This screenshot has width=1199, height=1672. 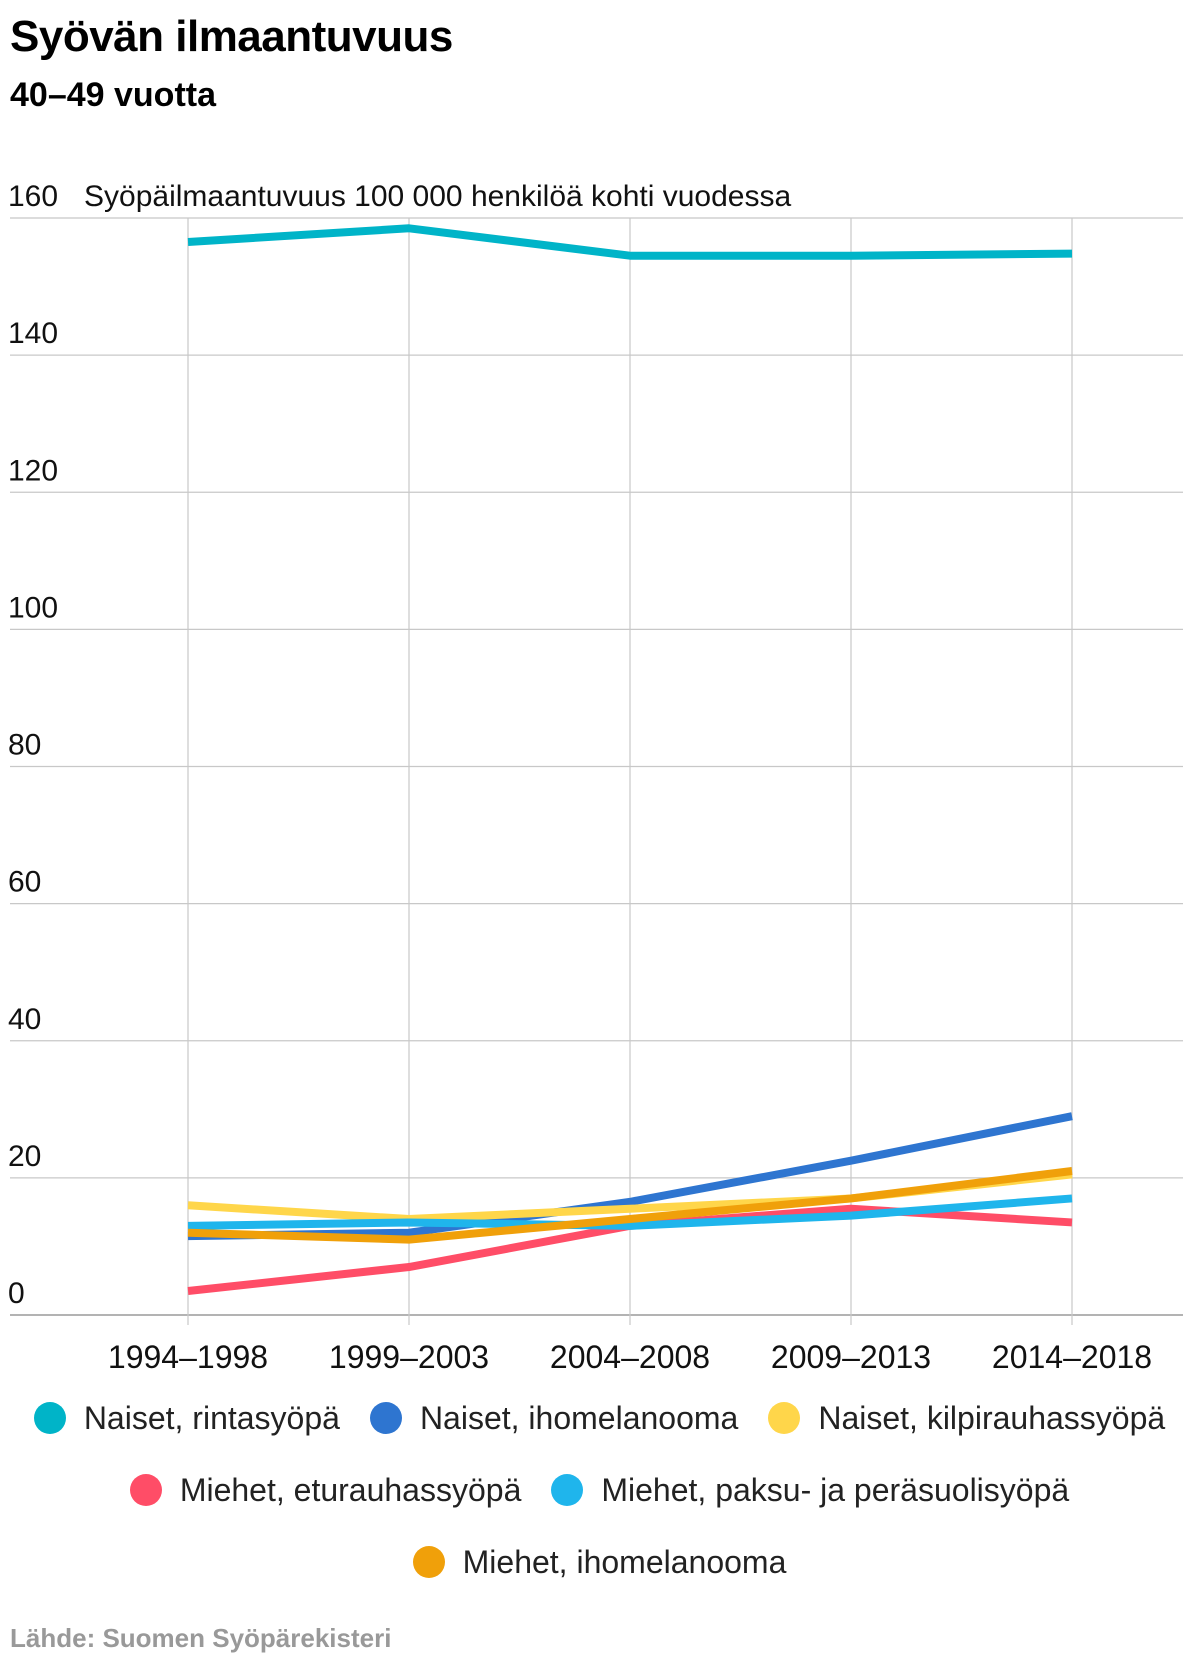 I want to click on x-tick-label: 2009–2013, so click(x=851, y=1357).